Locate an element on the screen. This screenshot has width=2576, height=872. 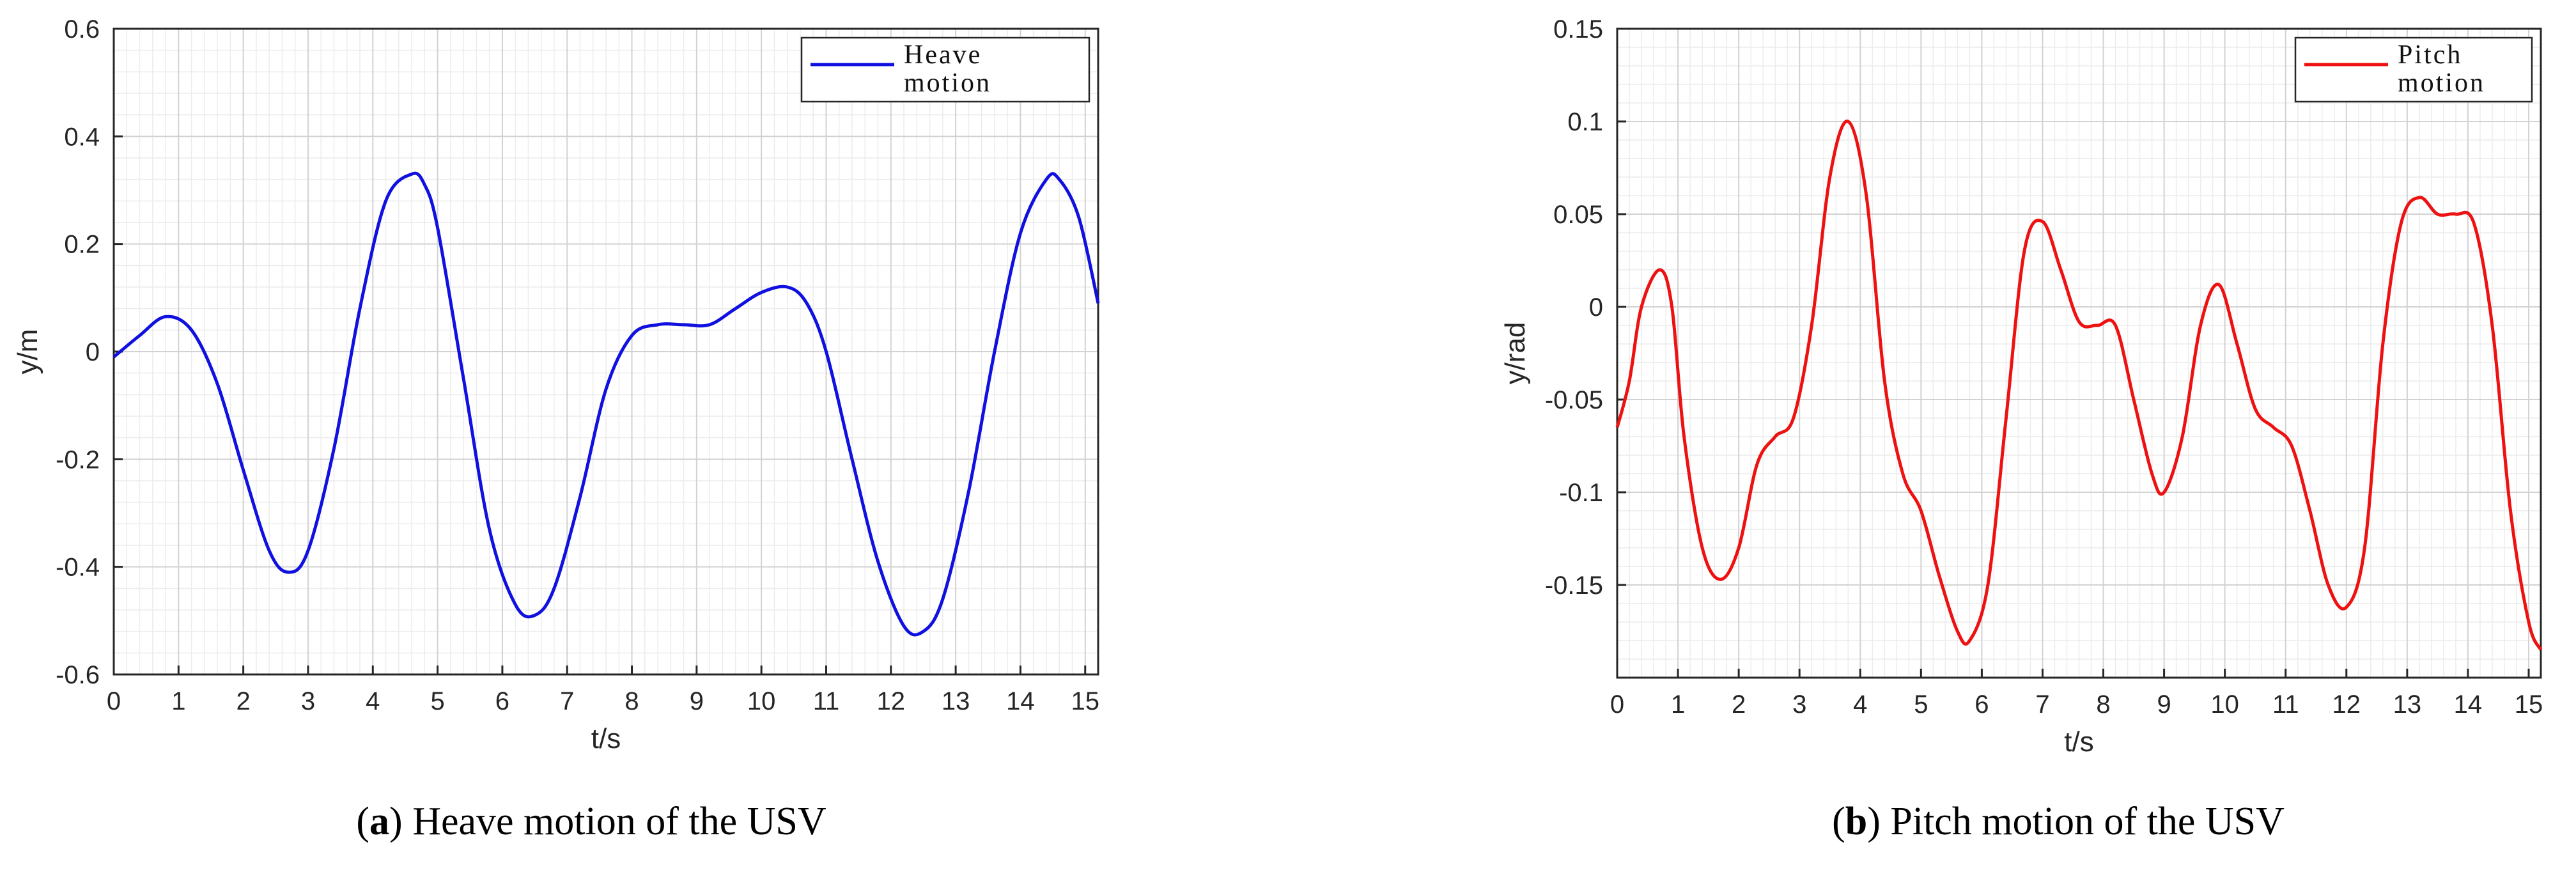
caption-a-text: Heave motion of the USV is located at coordinates (619, 822).